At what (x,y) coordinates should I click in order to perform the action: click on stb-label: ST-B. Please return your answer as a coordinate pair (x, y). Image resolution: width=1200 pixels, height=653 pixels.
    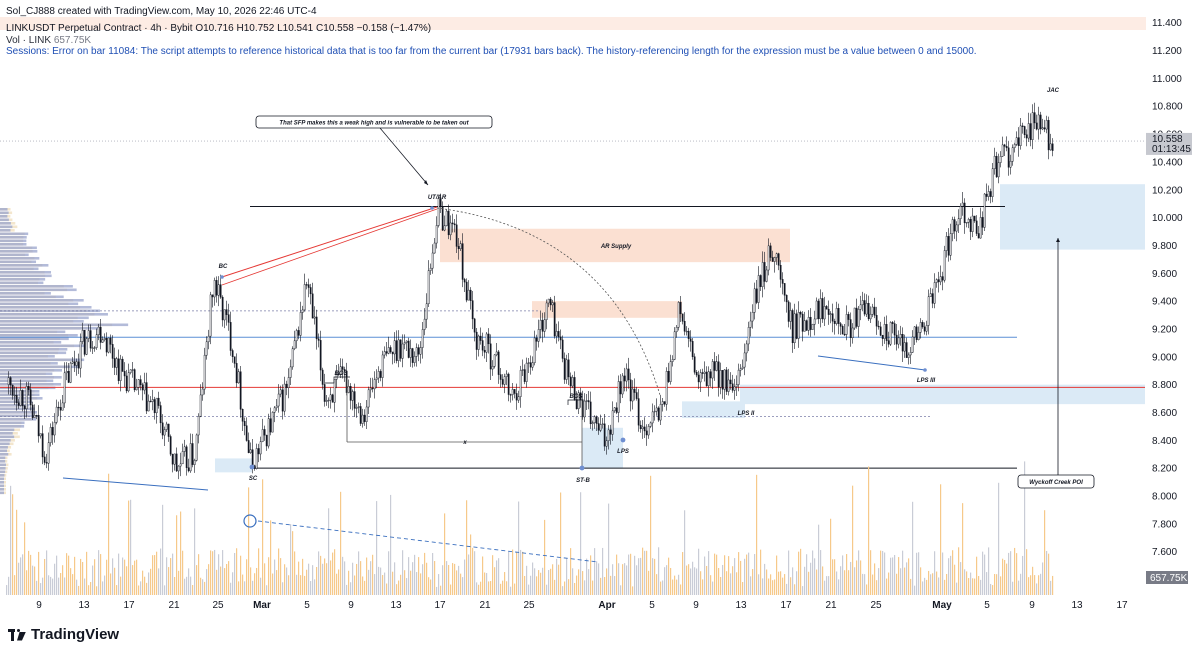
    Looking at the image, I should click on (583, 481).